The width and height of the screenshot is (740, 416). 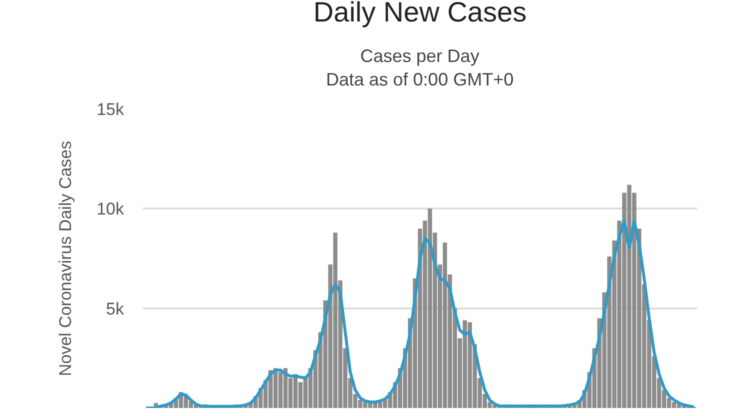 What do you see at coordinates (420, 14) in the screenshot?
I see `chart-title: Daily New Cases` at bounding box center [420, 14].